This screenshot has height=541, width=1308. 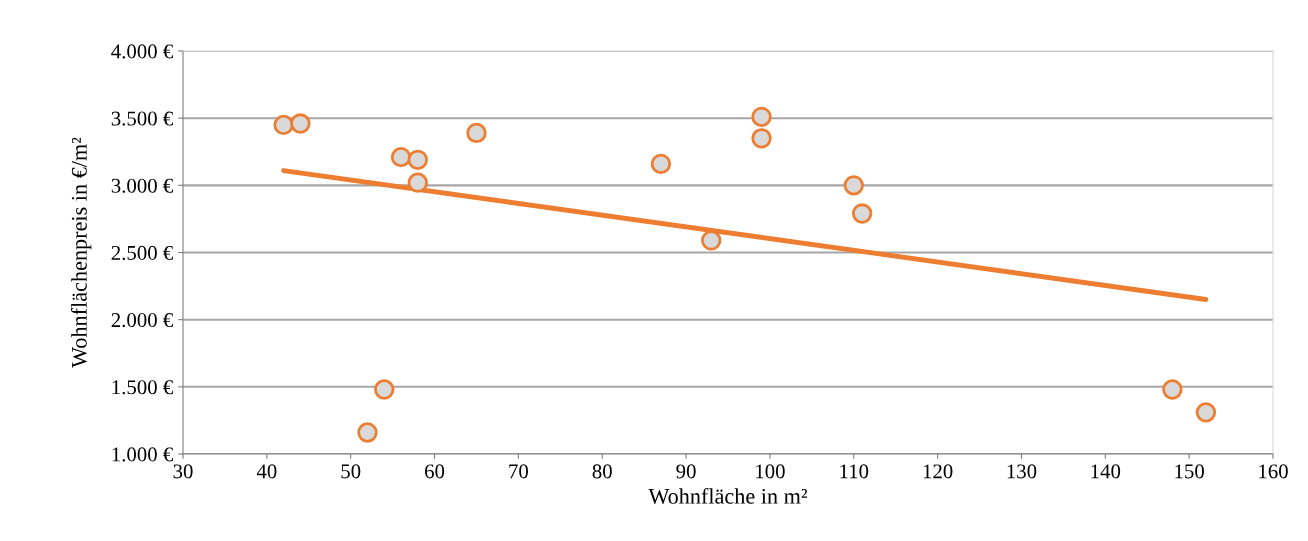 I want to click on x-tick-label: 30, so click(x=183, y=471).